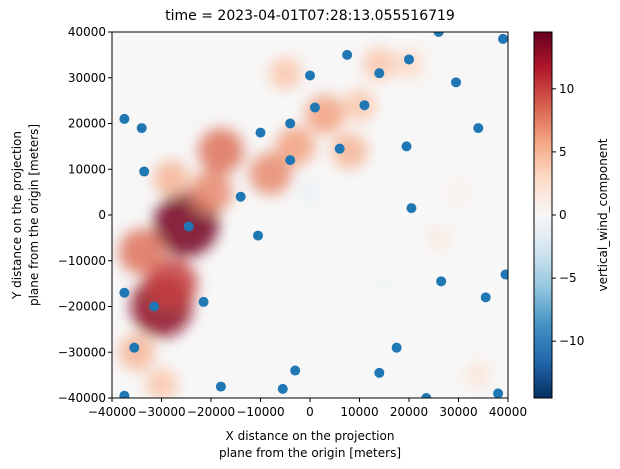 The width and height of the screenshot is (620, 469). I want to click on x-tick-label: 30000, so click(458, 412).